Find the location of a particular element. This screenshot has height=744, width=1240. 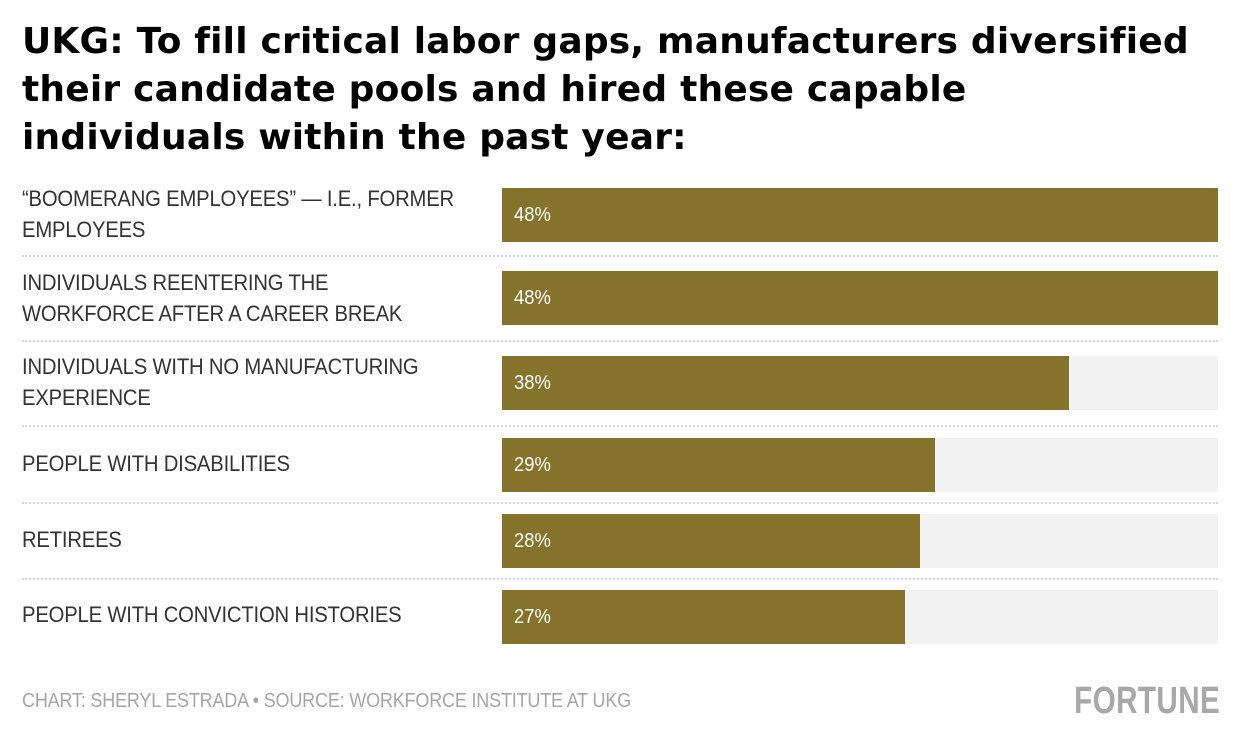

value-label: 29% is located at coordinates (532, 465).